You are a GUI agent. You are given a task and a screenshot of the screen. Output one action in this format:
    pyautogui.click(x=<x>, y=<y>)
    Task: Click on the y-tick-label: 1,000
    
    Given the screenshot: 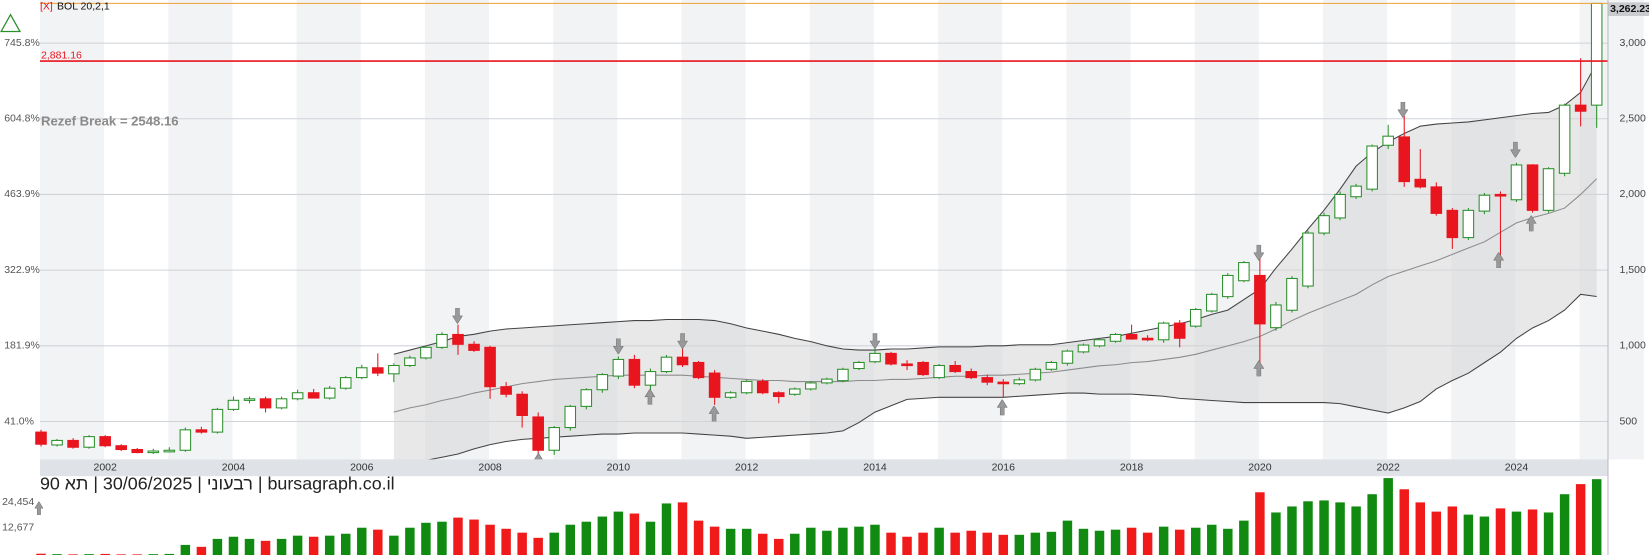 What is the action you would take?
    pyautogui.click(x=1633, y=346)
    